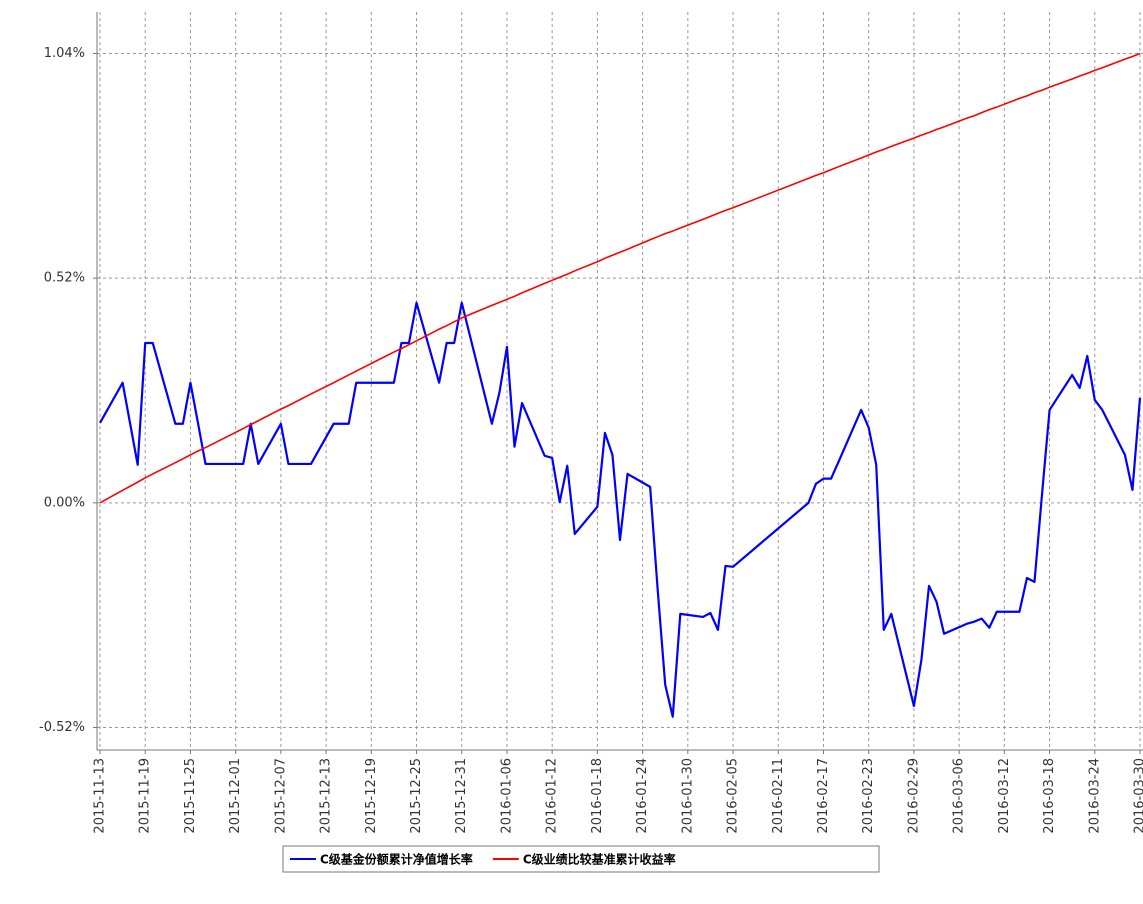  What do you see at coordinates (190, 796) in the screenshot?
I see `x-tick-label: 2015-11-25` at bounding box center [190, 796].